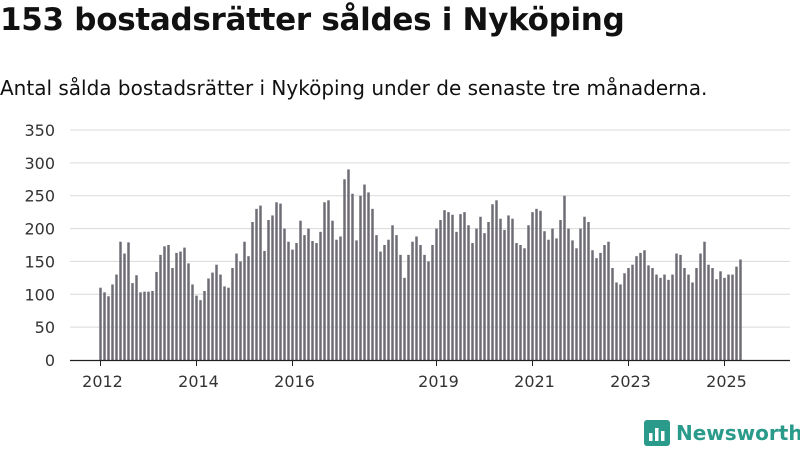 Image resolution: width=800 pixels, height=450 pixels. I want to click on highlight-value-label: 153, so click(748, 2).